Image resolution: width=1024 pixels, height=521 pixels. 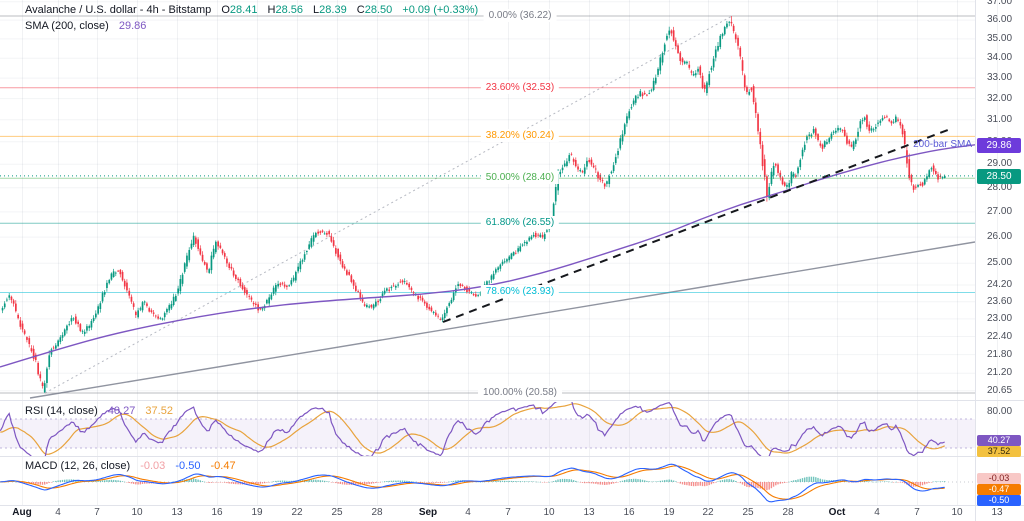 What do you see at coordinates (999, 3) in the screenshot?
I see `price-axis-label: 37.00` at bounding box center [999, 3].